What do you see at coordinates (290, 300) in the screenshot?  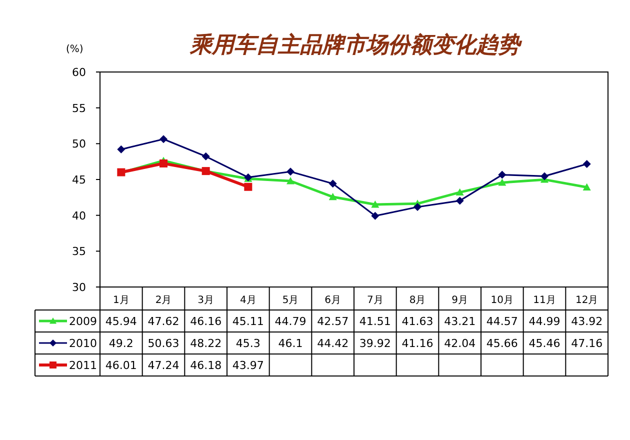 I see `x-tick-label: 5月` at bounding box center [290, 300].